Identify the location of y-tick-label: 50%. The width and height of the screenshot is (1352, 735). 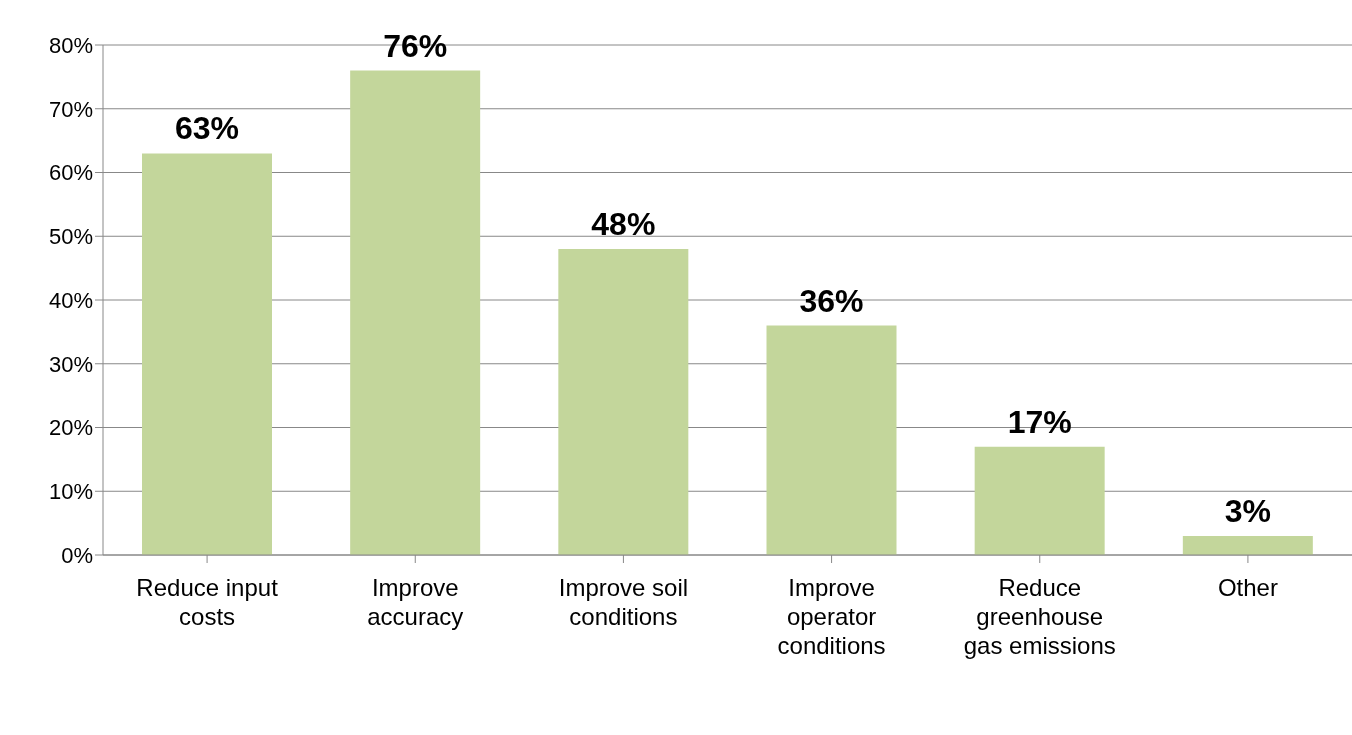
(70, 237).